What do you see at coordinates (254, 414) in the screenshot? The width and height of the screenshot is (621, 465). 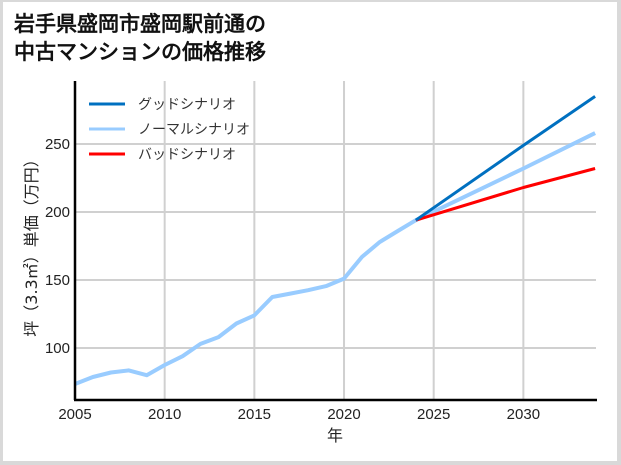 I see `x-tick-label: 2015` at bounding box center [254, 414].